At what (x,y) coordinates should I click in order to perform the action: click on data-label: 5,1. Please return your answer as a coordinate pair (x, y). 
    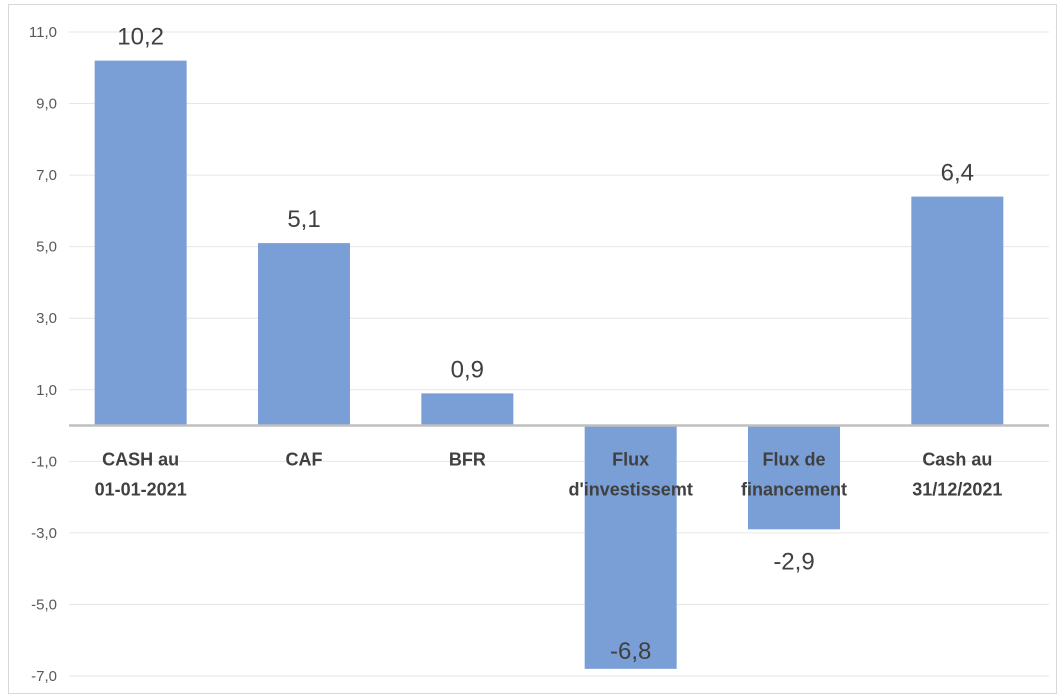
    Looking at the image, I should click on (303, 219).